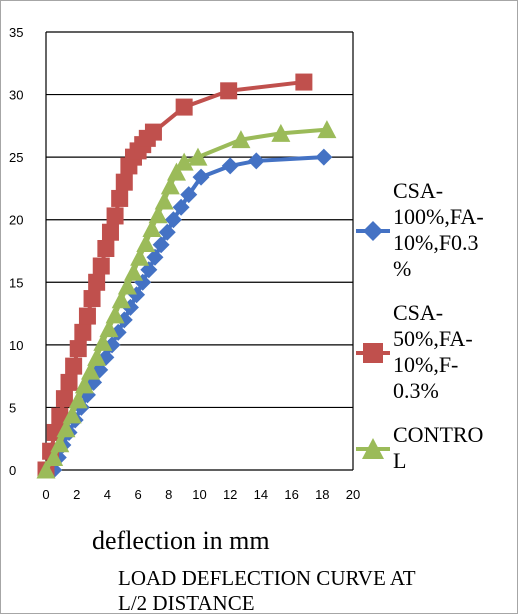  Describe the element at coordinates (438, 216) in the screenshot. I see `legend-1-label-line-2: 100%,FA-` at that location.